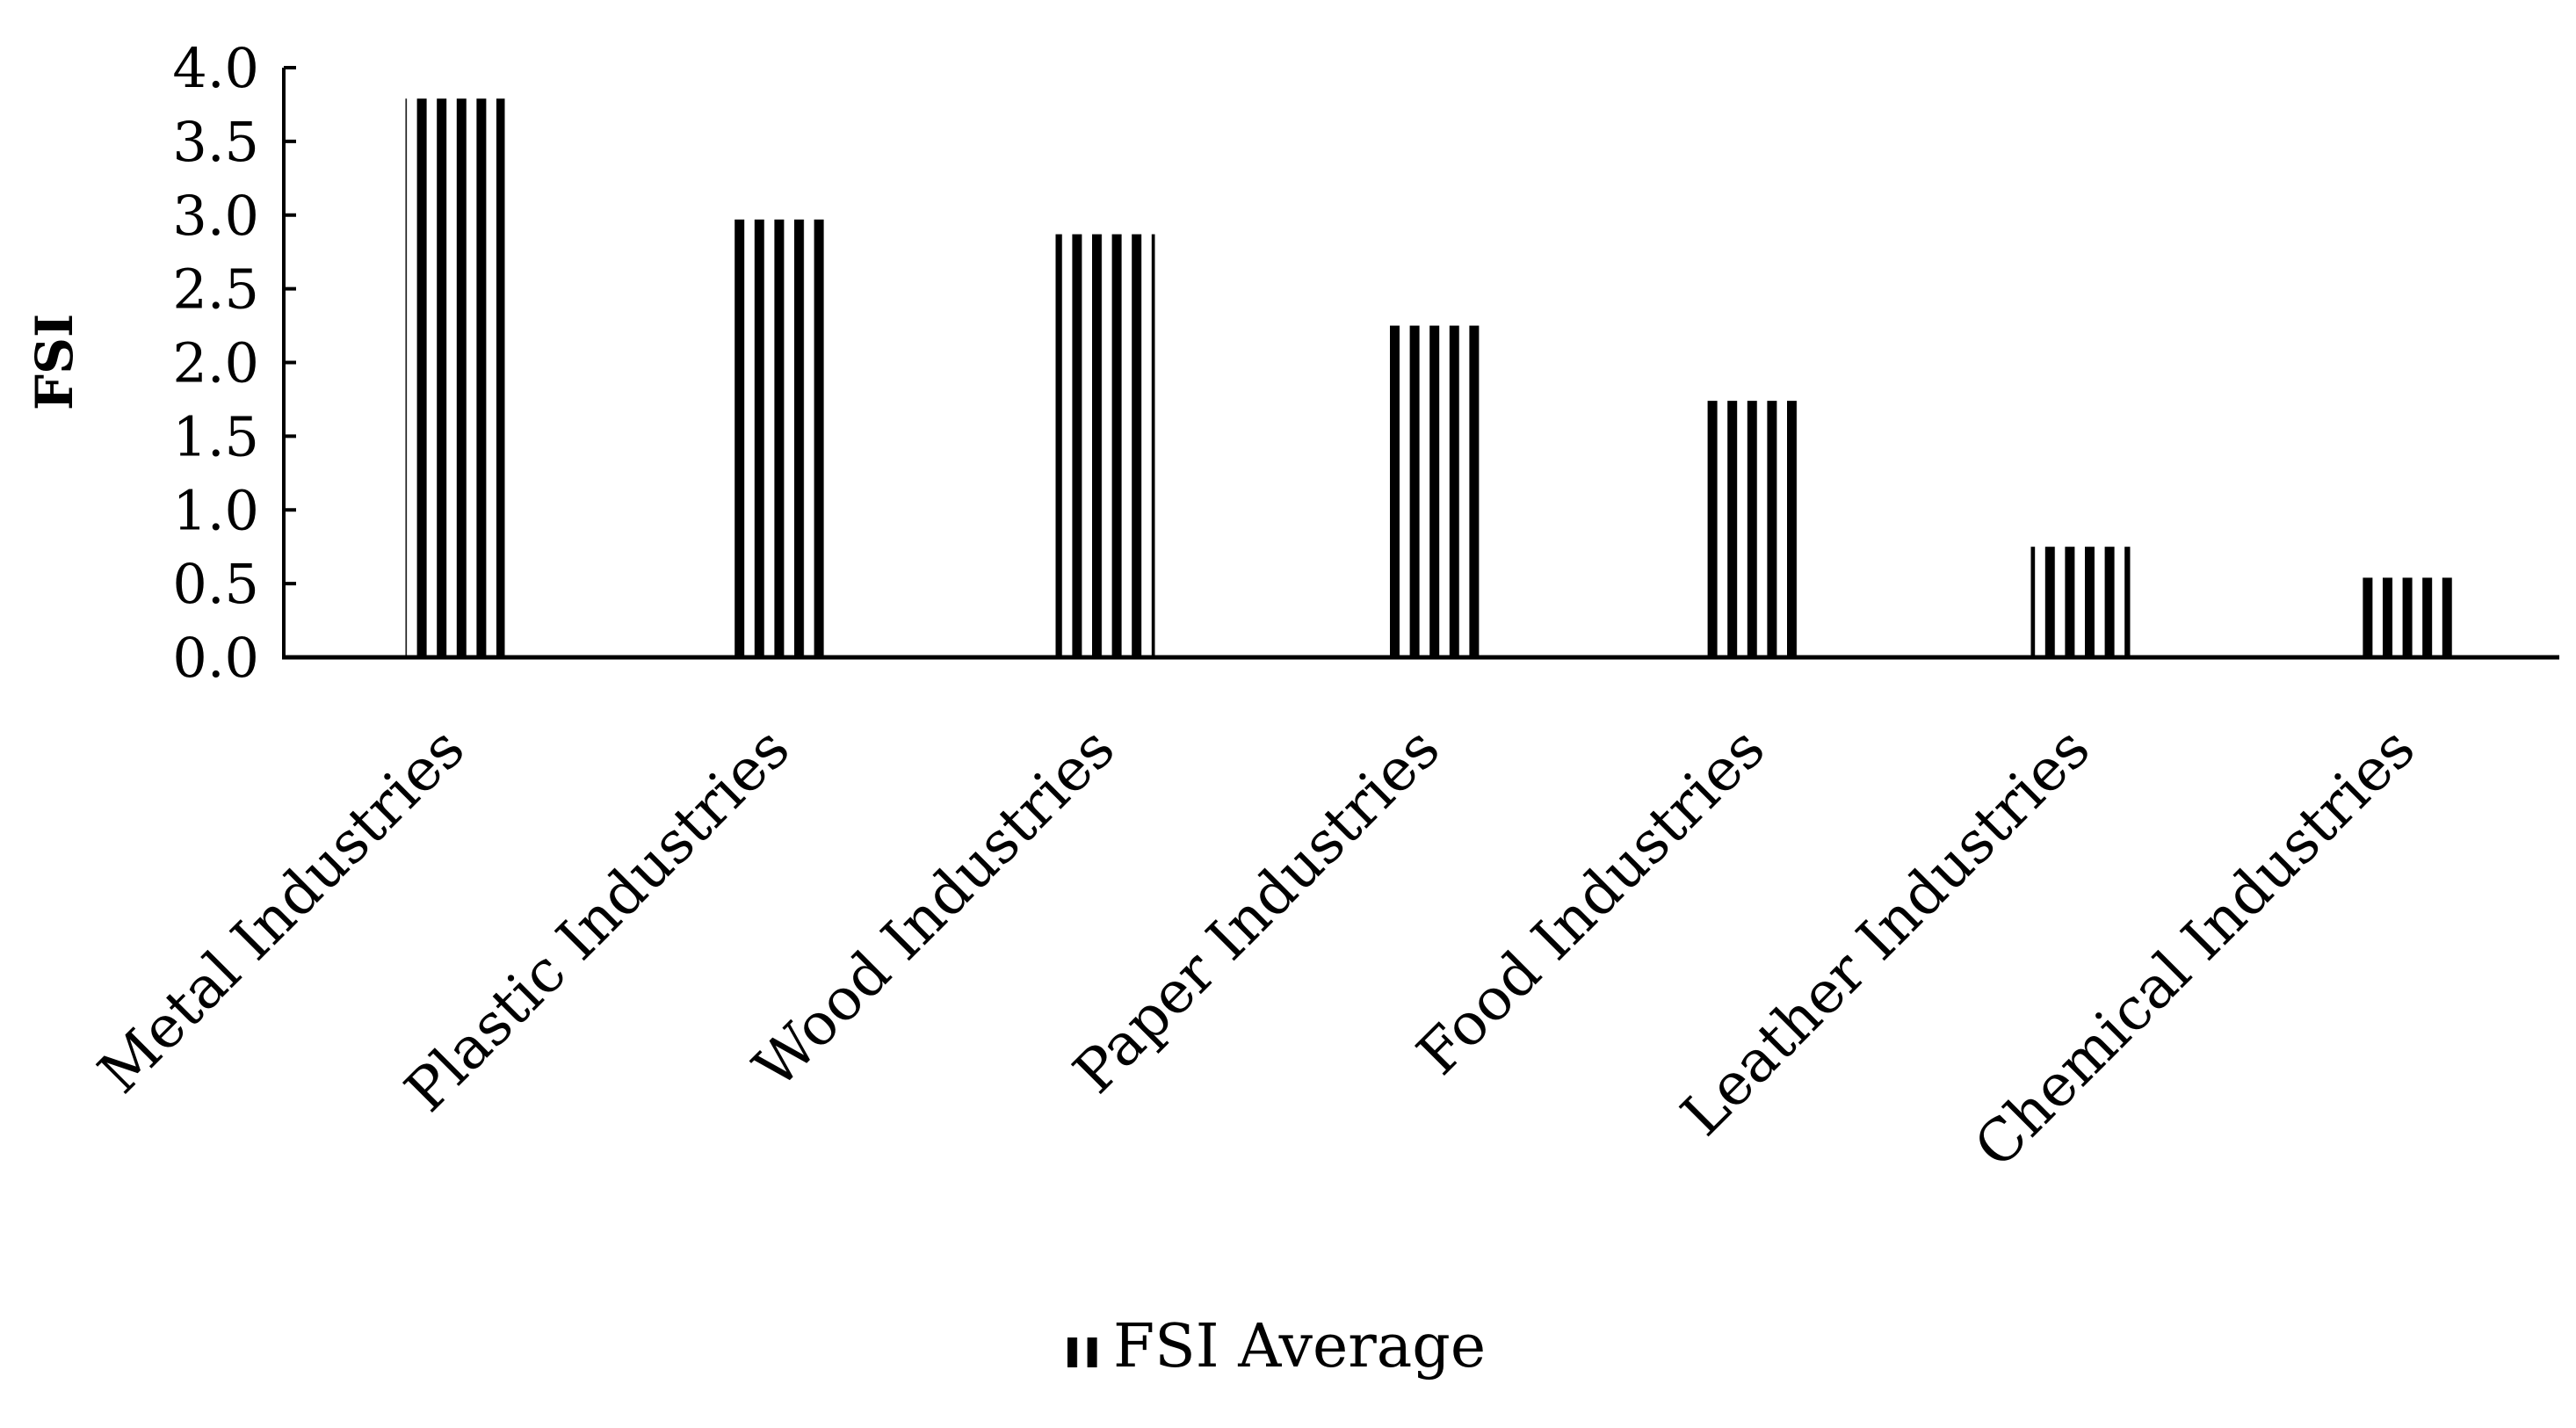 This screenshot has height=1428, width=2576. I want to click on y-tick-label: 0.0, so click(215, 658).